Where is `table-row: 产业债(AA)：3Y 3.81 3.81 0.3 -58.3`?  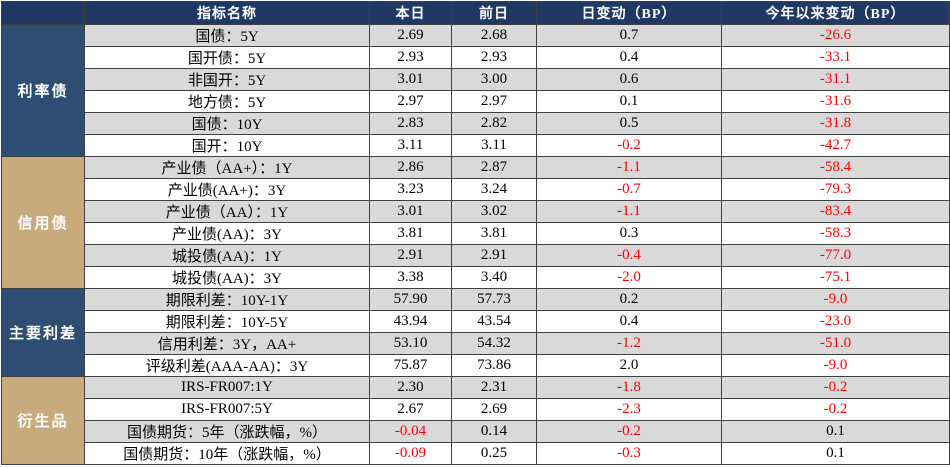 table-row: 产业债(AA)：3Y 3.81 3.81 0.3 -58.3 is located at coordinates (475, 233).